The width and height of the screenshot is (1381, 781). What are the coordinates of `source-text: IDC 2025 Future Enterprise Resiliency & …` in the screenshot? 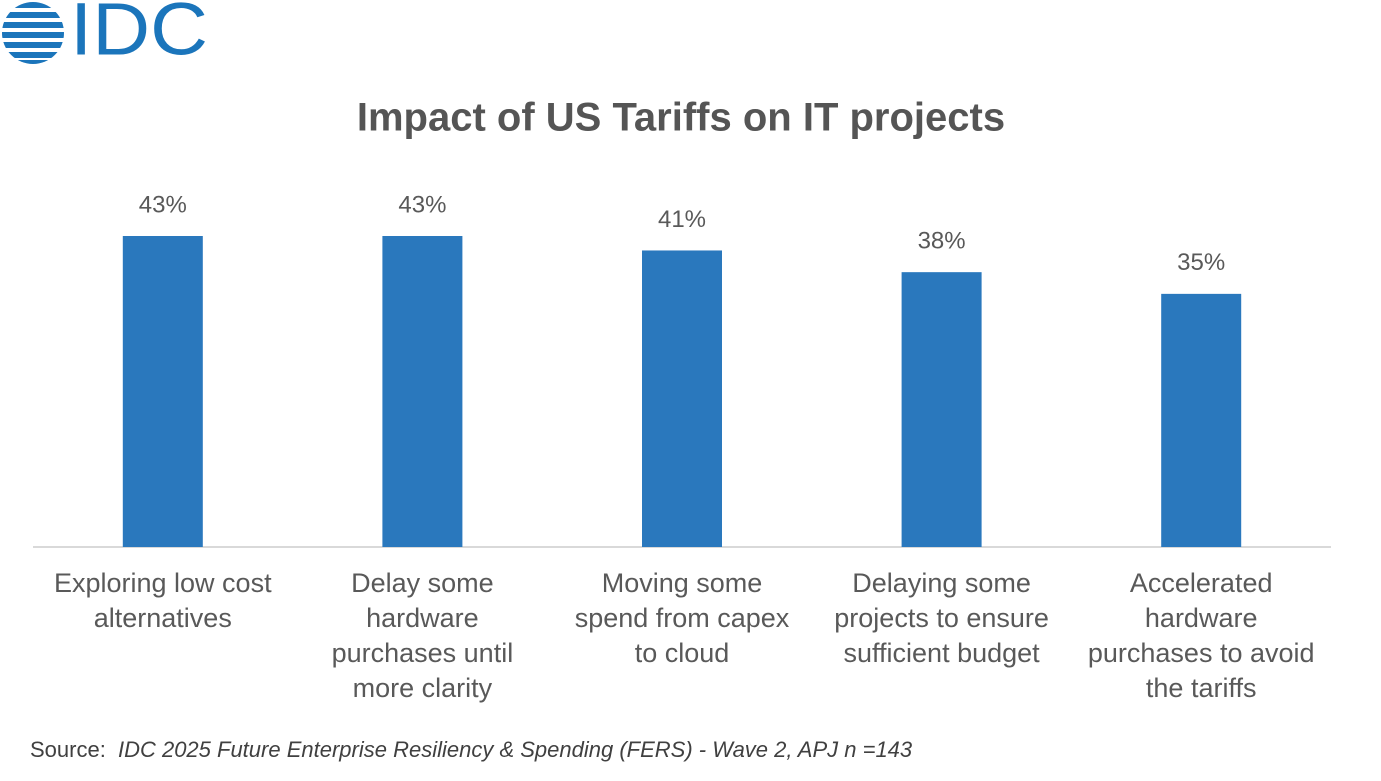 It's located at (515, 749).